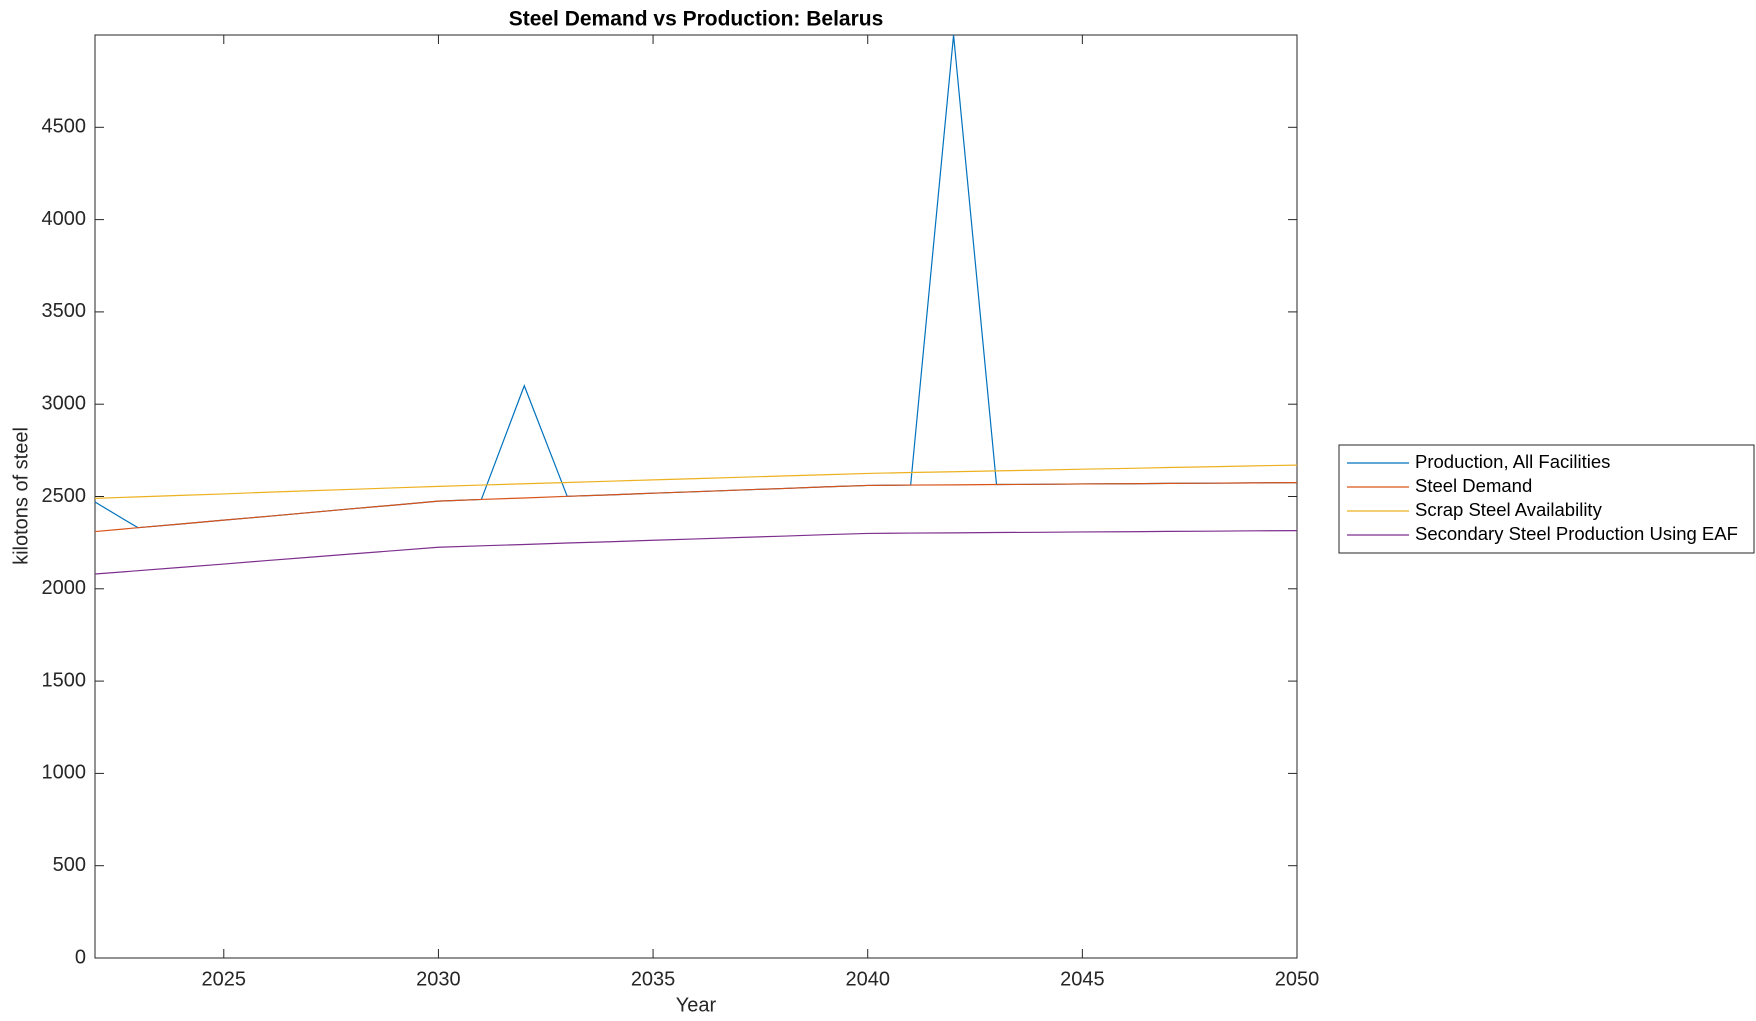  Describe the element at coordinates (438, 979) in the screenshot. I see `x-tick-label: 2030` at that location.